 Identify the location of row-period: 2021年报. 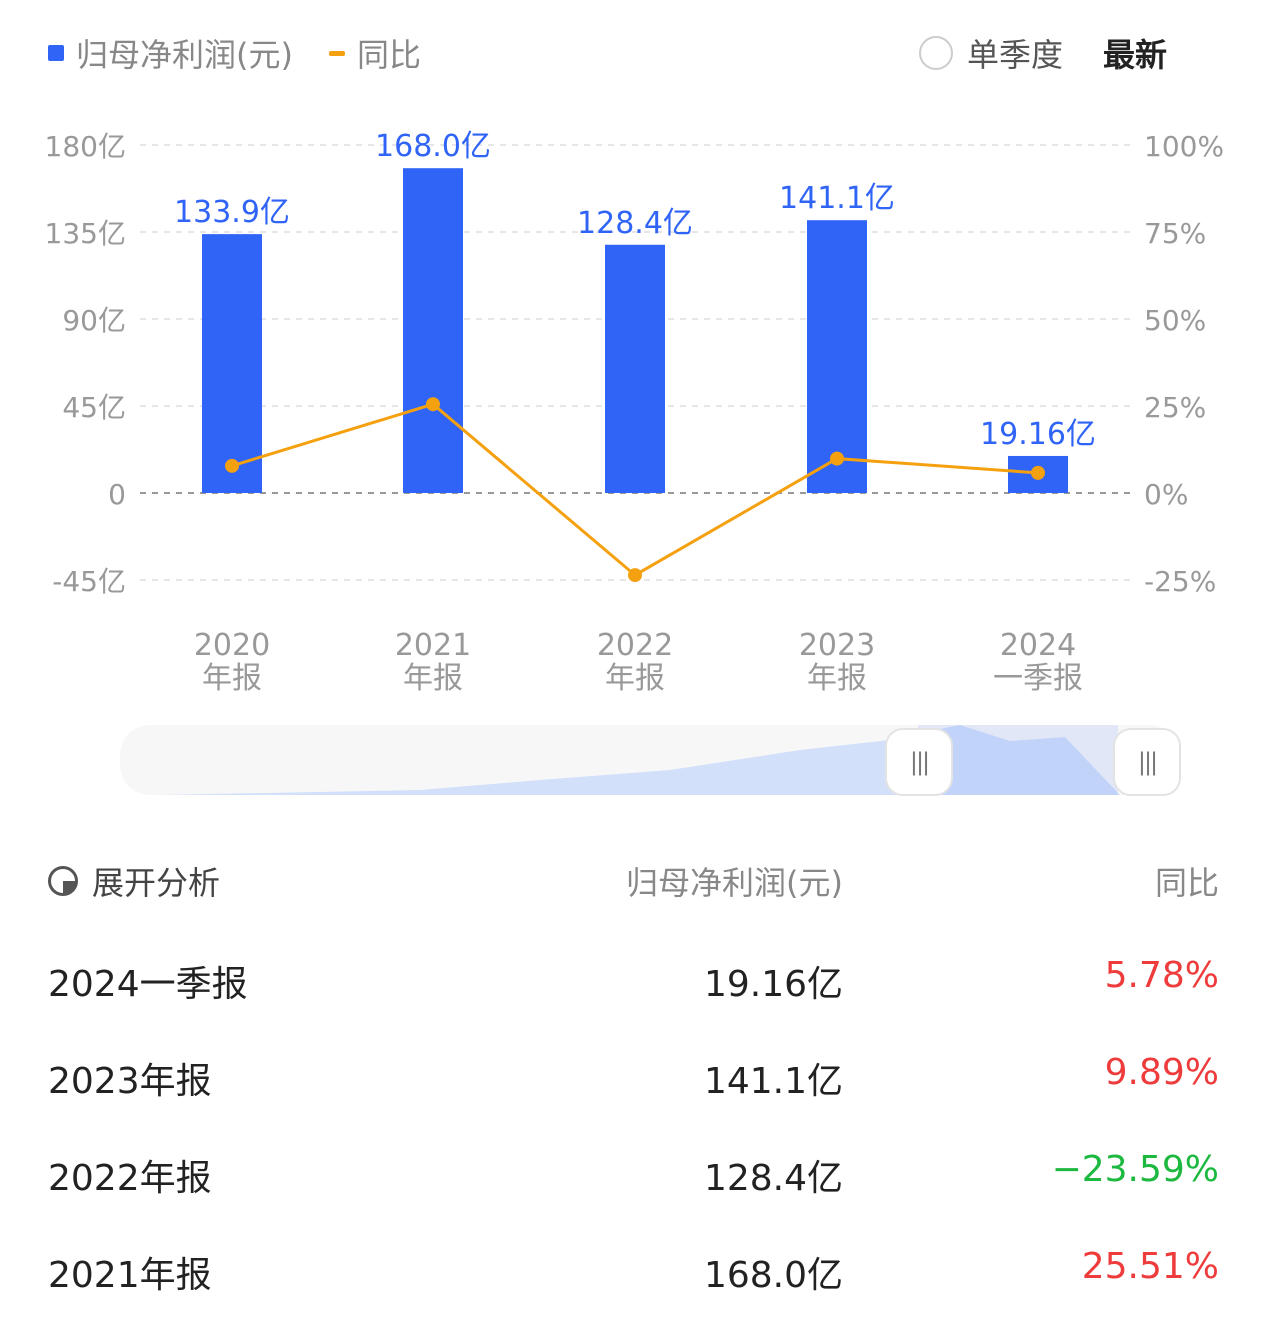
(130, 1275).